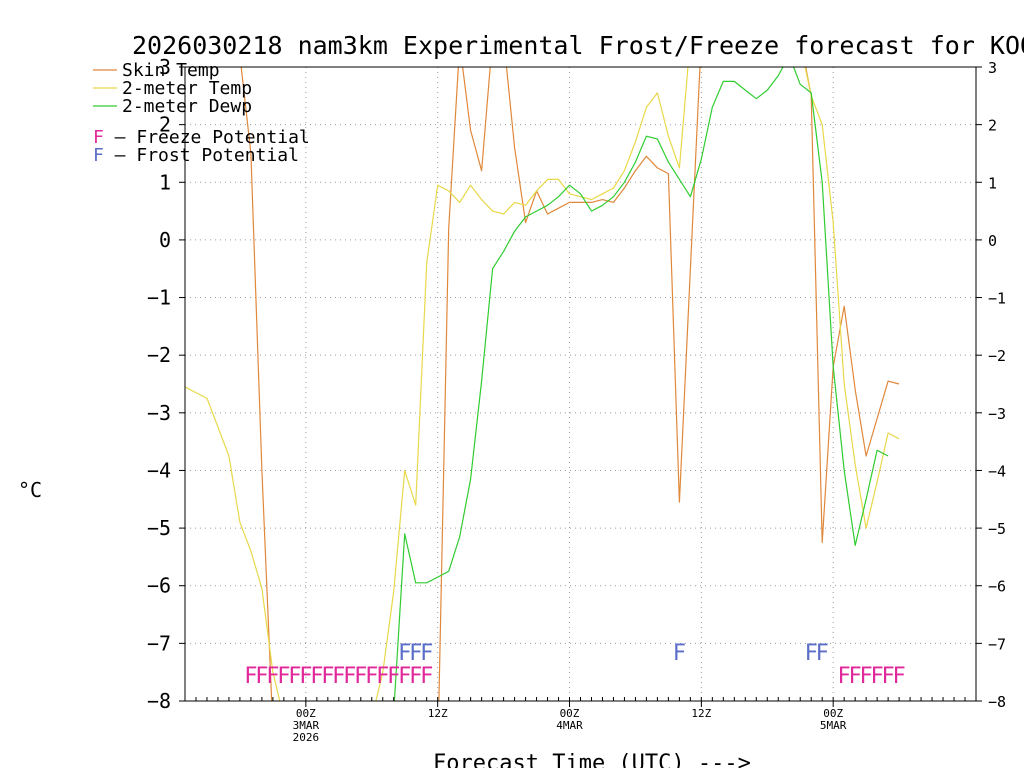  What do you see at coordinates (159, 528) in the screenshot?
I see `y-tick-label-left: −5` at bounding box center [159, 528].